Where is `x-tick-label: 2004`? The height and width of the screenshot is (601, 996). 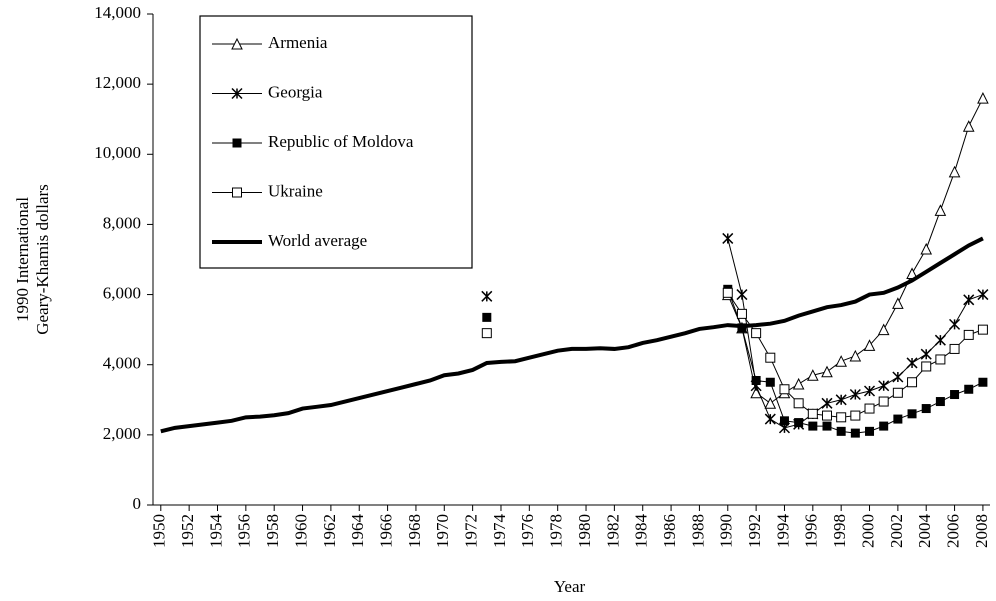 x-tick-label: 2004 is located at coordinates (924, 531).